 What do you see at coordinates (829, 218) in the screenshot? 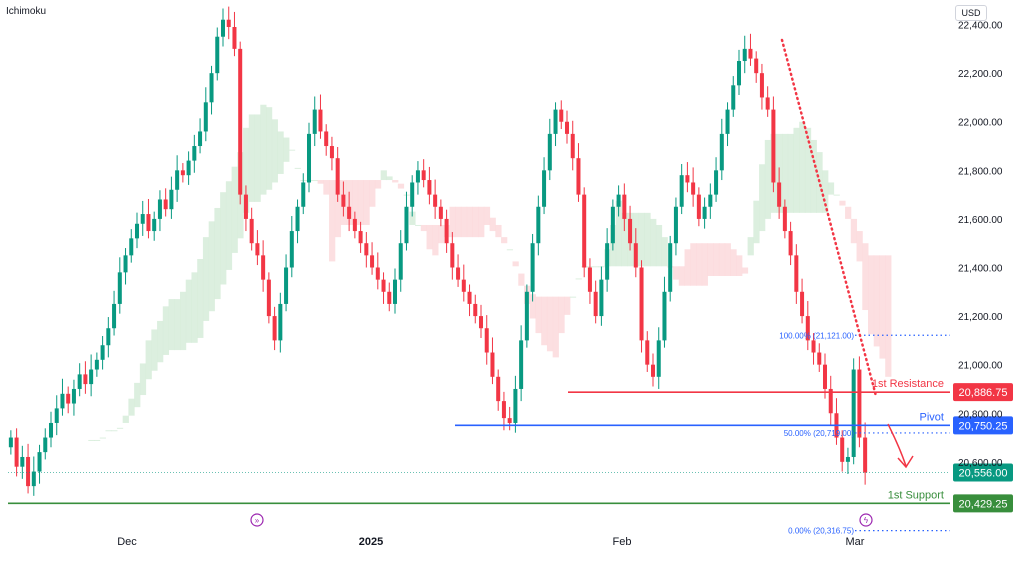
I see `trendline` at bounding box center [829, 218].